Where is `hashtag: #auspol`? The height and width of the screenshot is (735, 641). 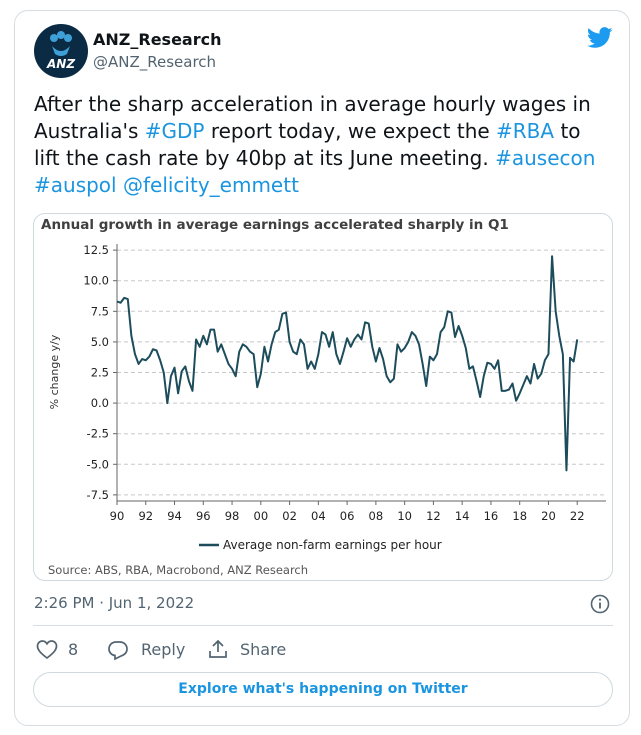 hashtag: #auspol is located at coordinates (75, 185).